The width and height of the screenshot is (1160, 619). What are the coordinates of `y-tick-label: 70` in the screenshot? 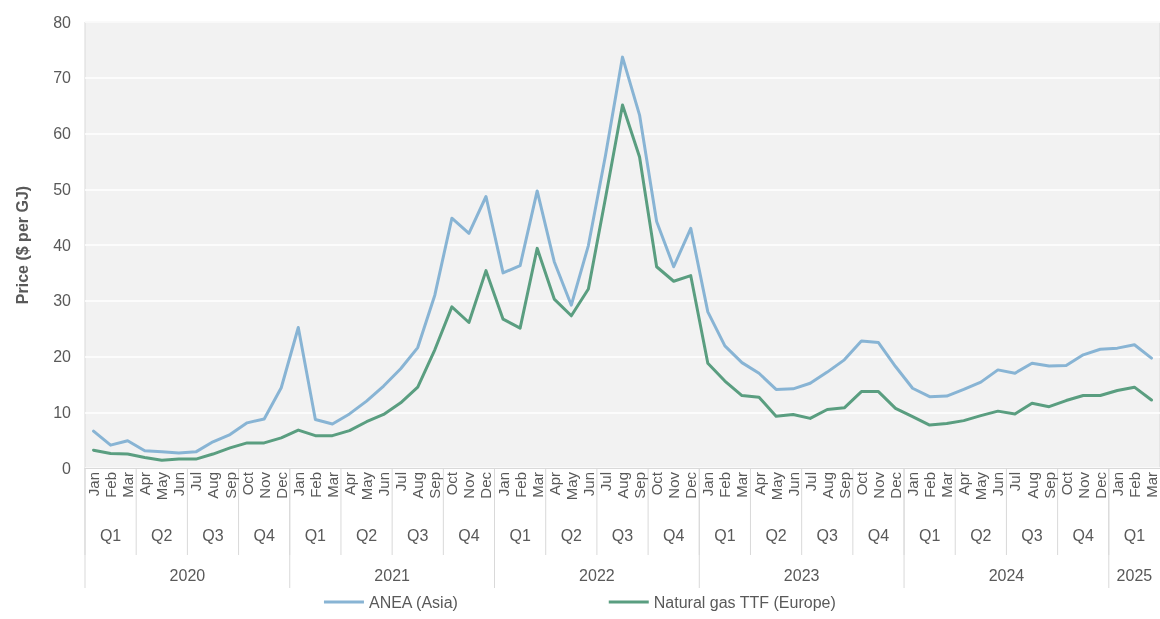 It's located at (62, 78).